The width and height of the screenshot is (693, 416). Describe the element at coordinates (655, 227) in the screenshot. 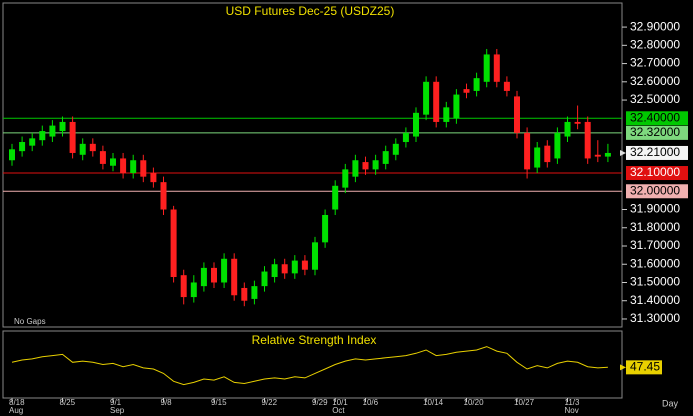

I see `y-tick-label: 31.80000` at that location.